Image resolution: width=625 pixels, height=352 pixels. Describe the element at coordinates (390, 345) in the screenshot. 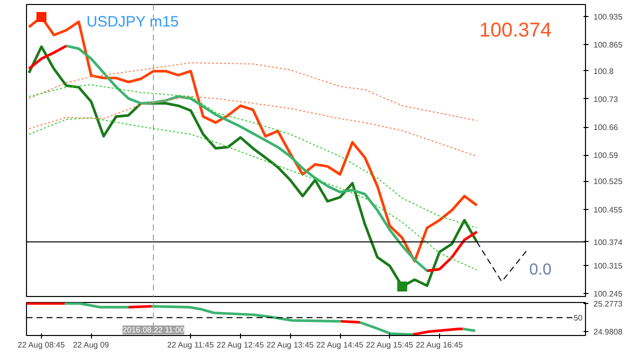

I see `x-tick-label: 22 Aug 15:45` at that location.